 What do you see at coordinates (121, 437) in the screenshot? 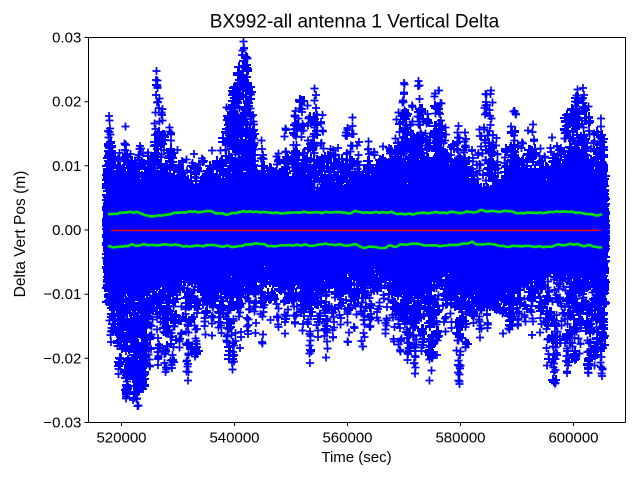
I see `svg-text: 520000` at bounding box center [121, 437].